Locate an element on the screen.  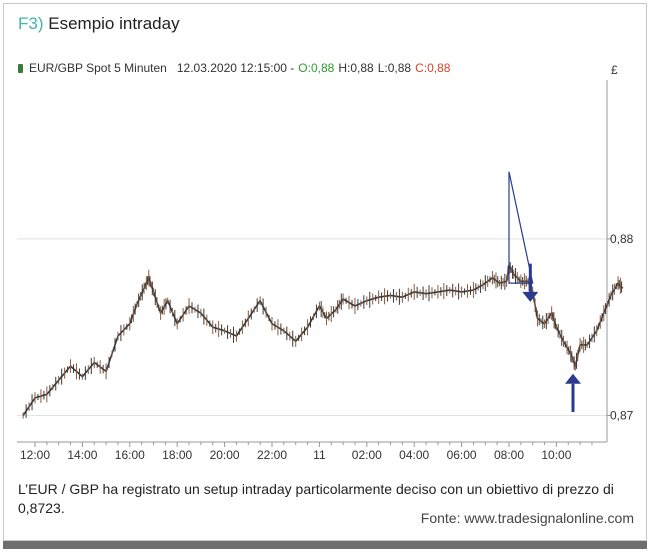
x-tick-label: 11 is located at coordinates (319, 455).